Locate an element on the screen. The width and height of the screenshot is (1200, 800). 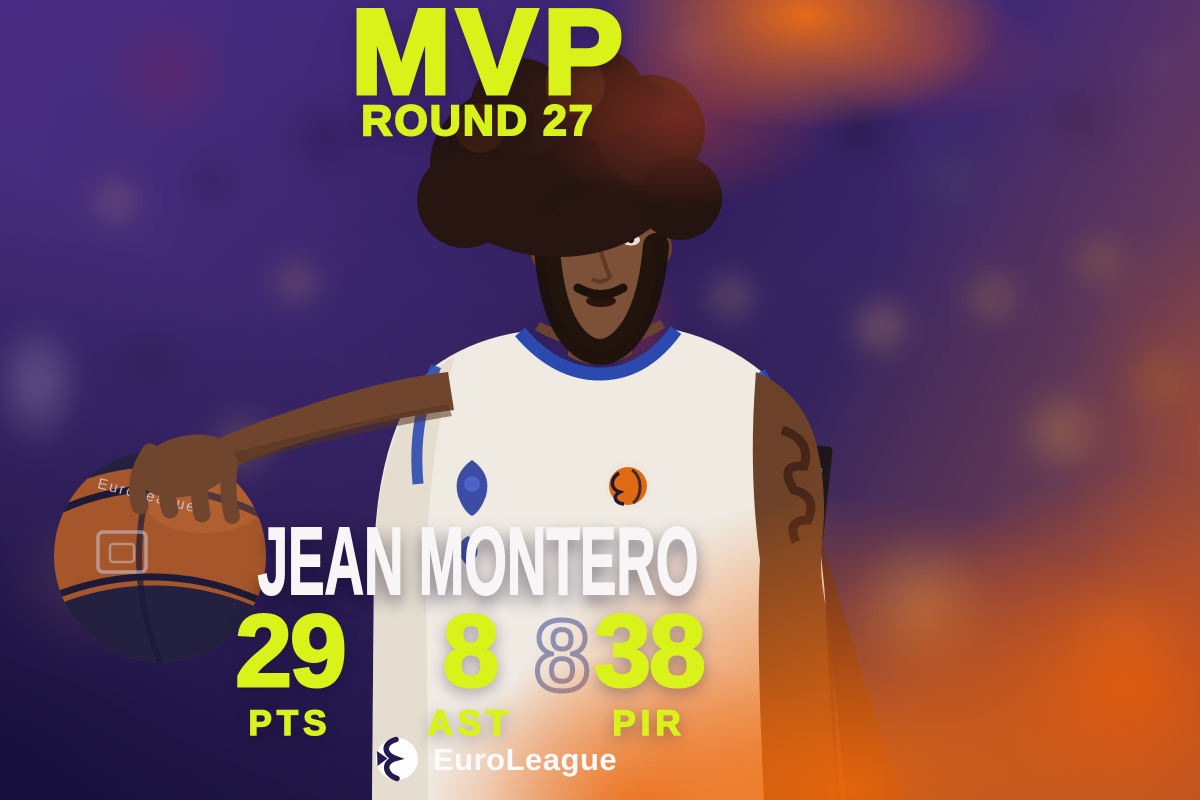
stat-assists-label: AST is located at coordinates (470, 723).